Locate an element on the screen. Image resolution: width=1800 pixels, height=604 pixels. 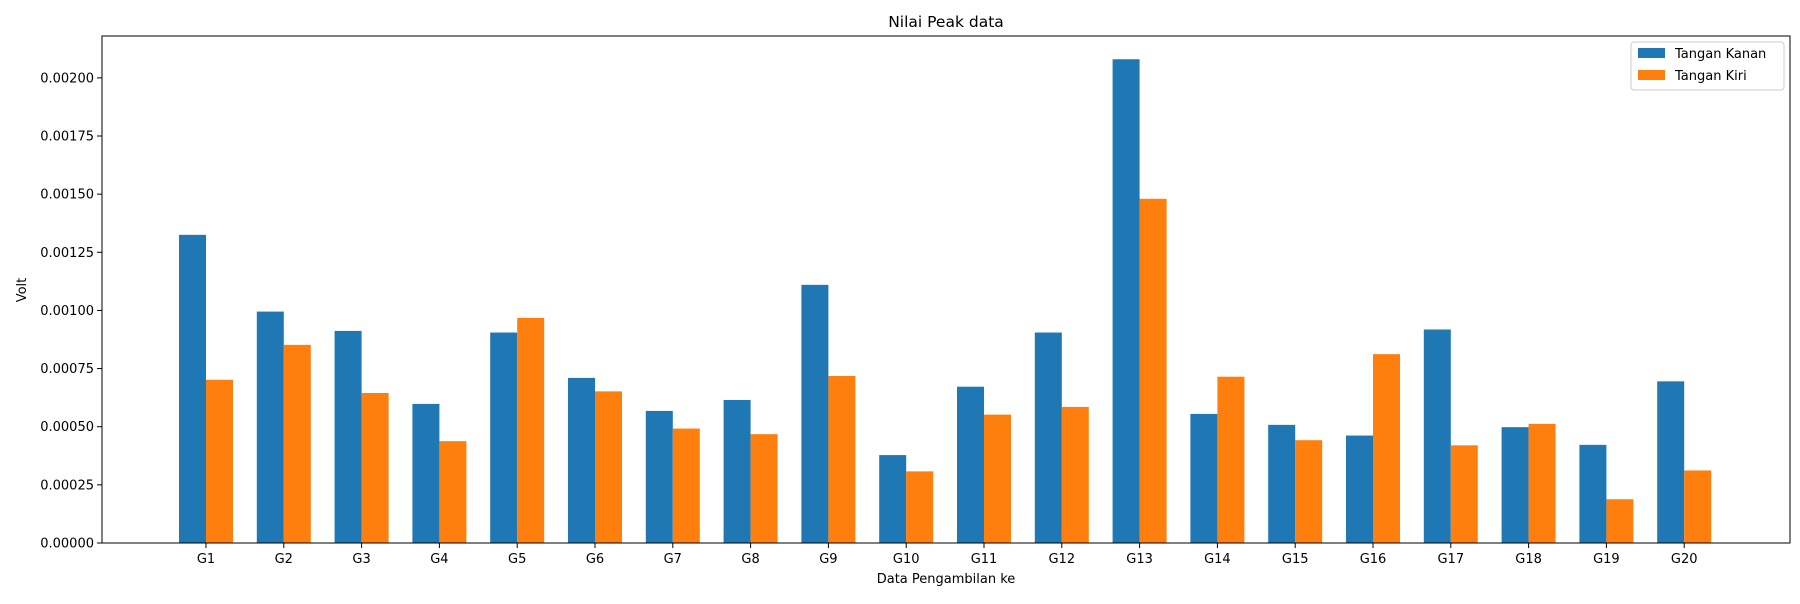
bar-tangan-kanan-g6 is located at coordinates (581, 460).